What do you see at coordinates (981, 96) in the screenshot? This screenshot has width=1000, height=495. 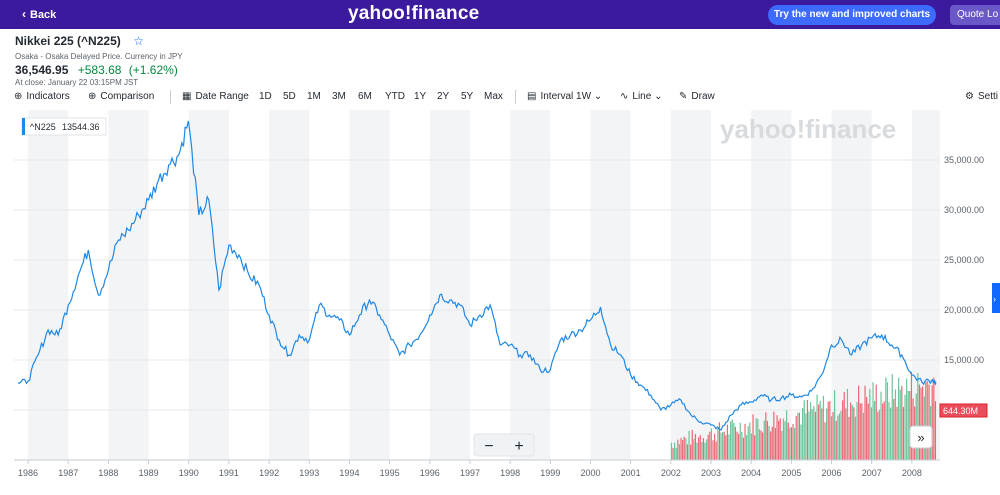 I see `settings-button: ⚙ Setti` at bounding box center [981, 96].